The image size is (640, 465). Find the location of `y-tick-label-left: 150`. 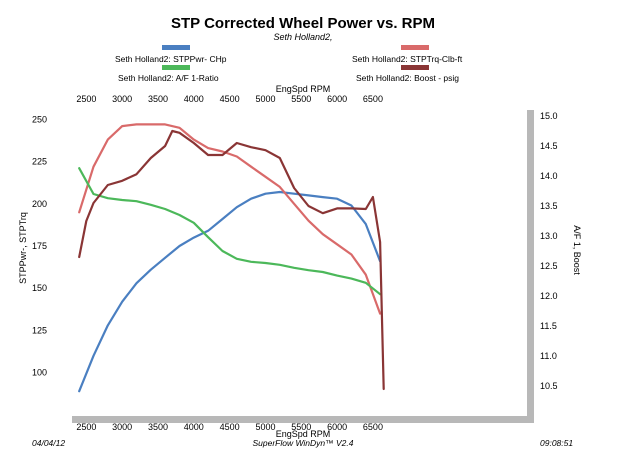

y-tick-label-left: 150 is located at coordinates (39, 288).